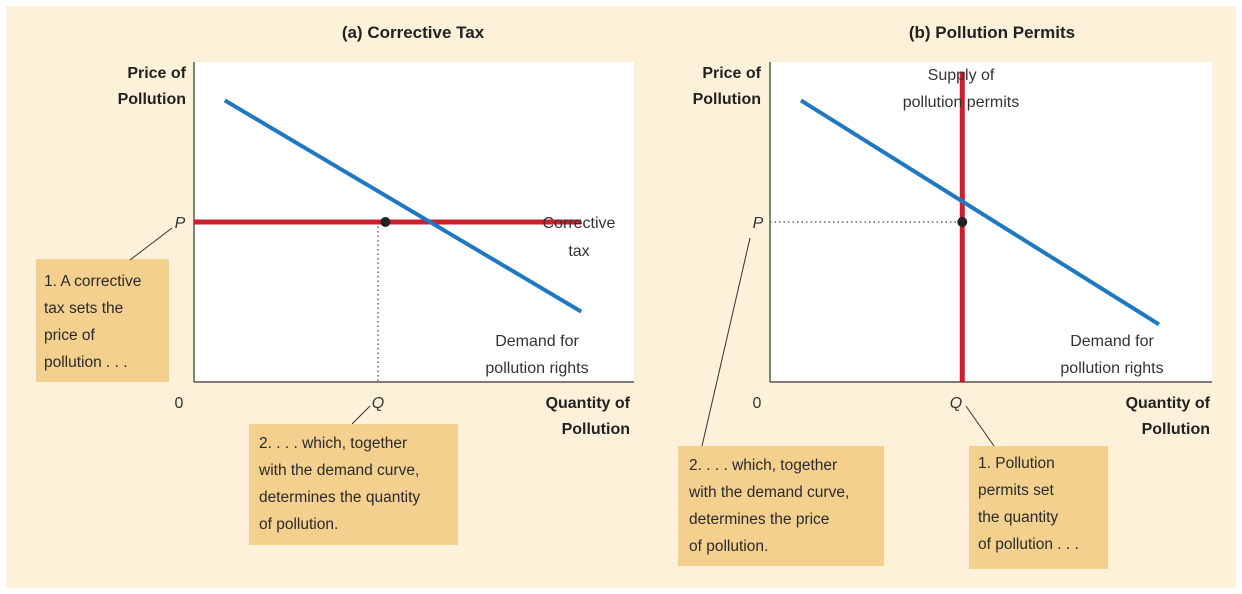 Image resolution: width=1242 pixels, height=594 pixels. What do you see at coordinates (980, 212) in the screenshot?
I see `demand-line-b` at bounding box center [980, 212].